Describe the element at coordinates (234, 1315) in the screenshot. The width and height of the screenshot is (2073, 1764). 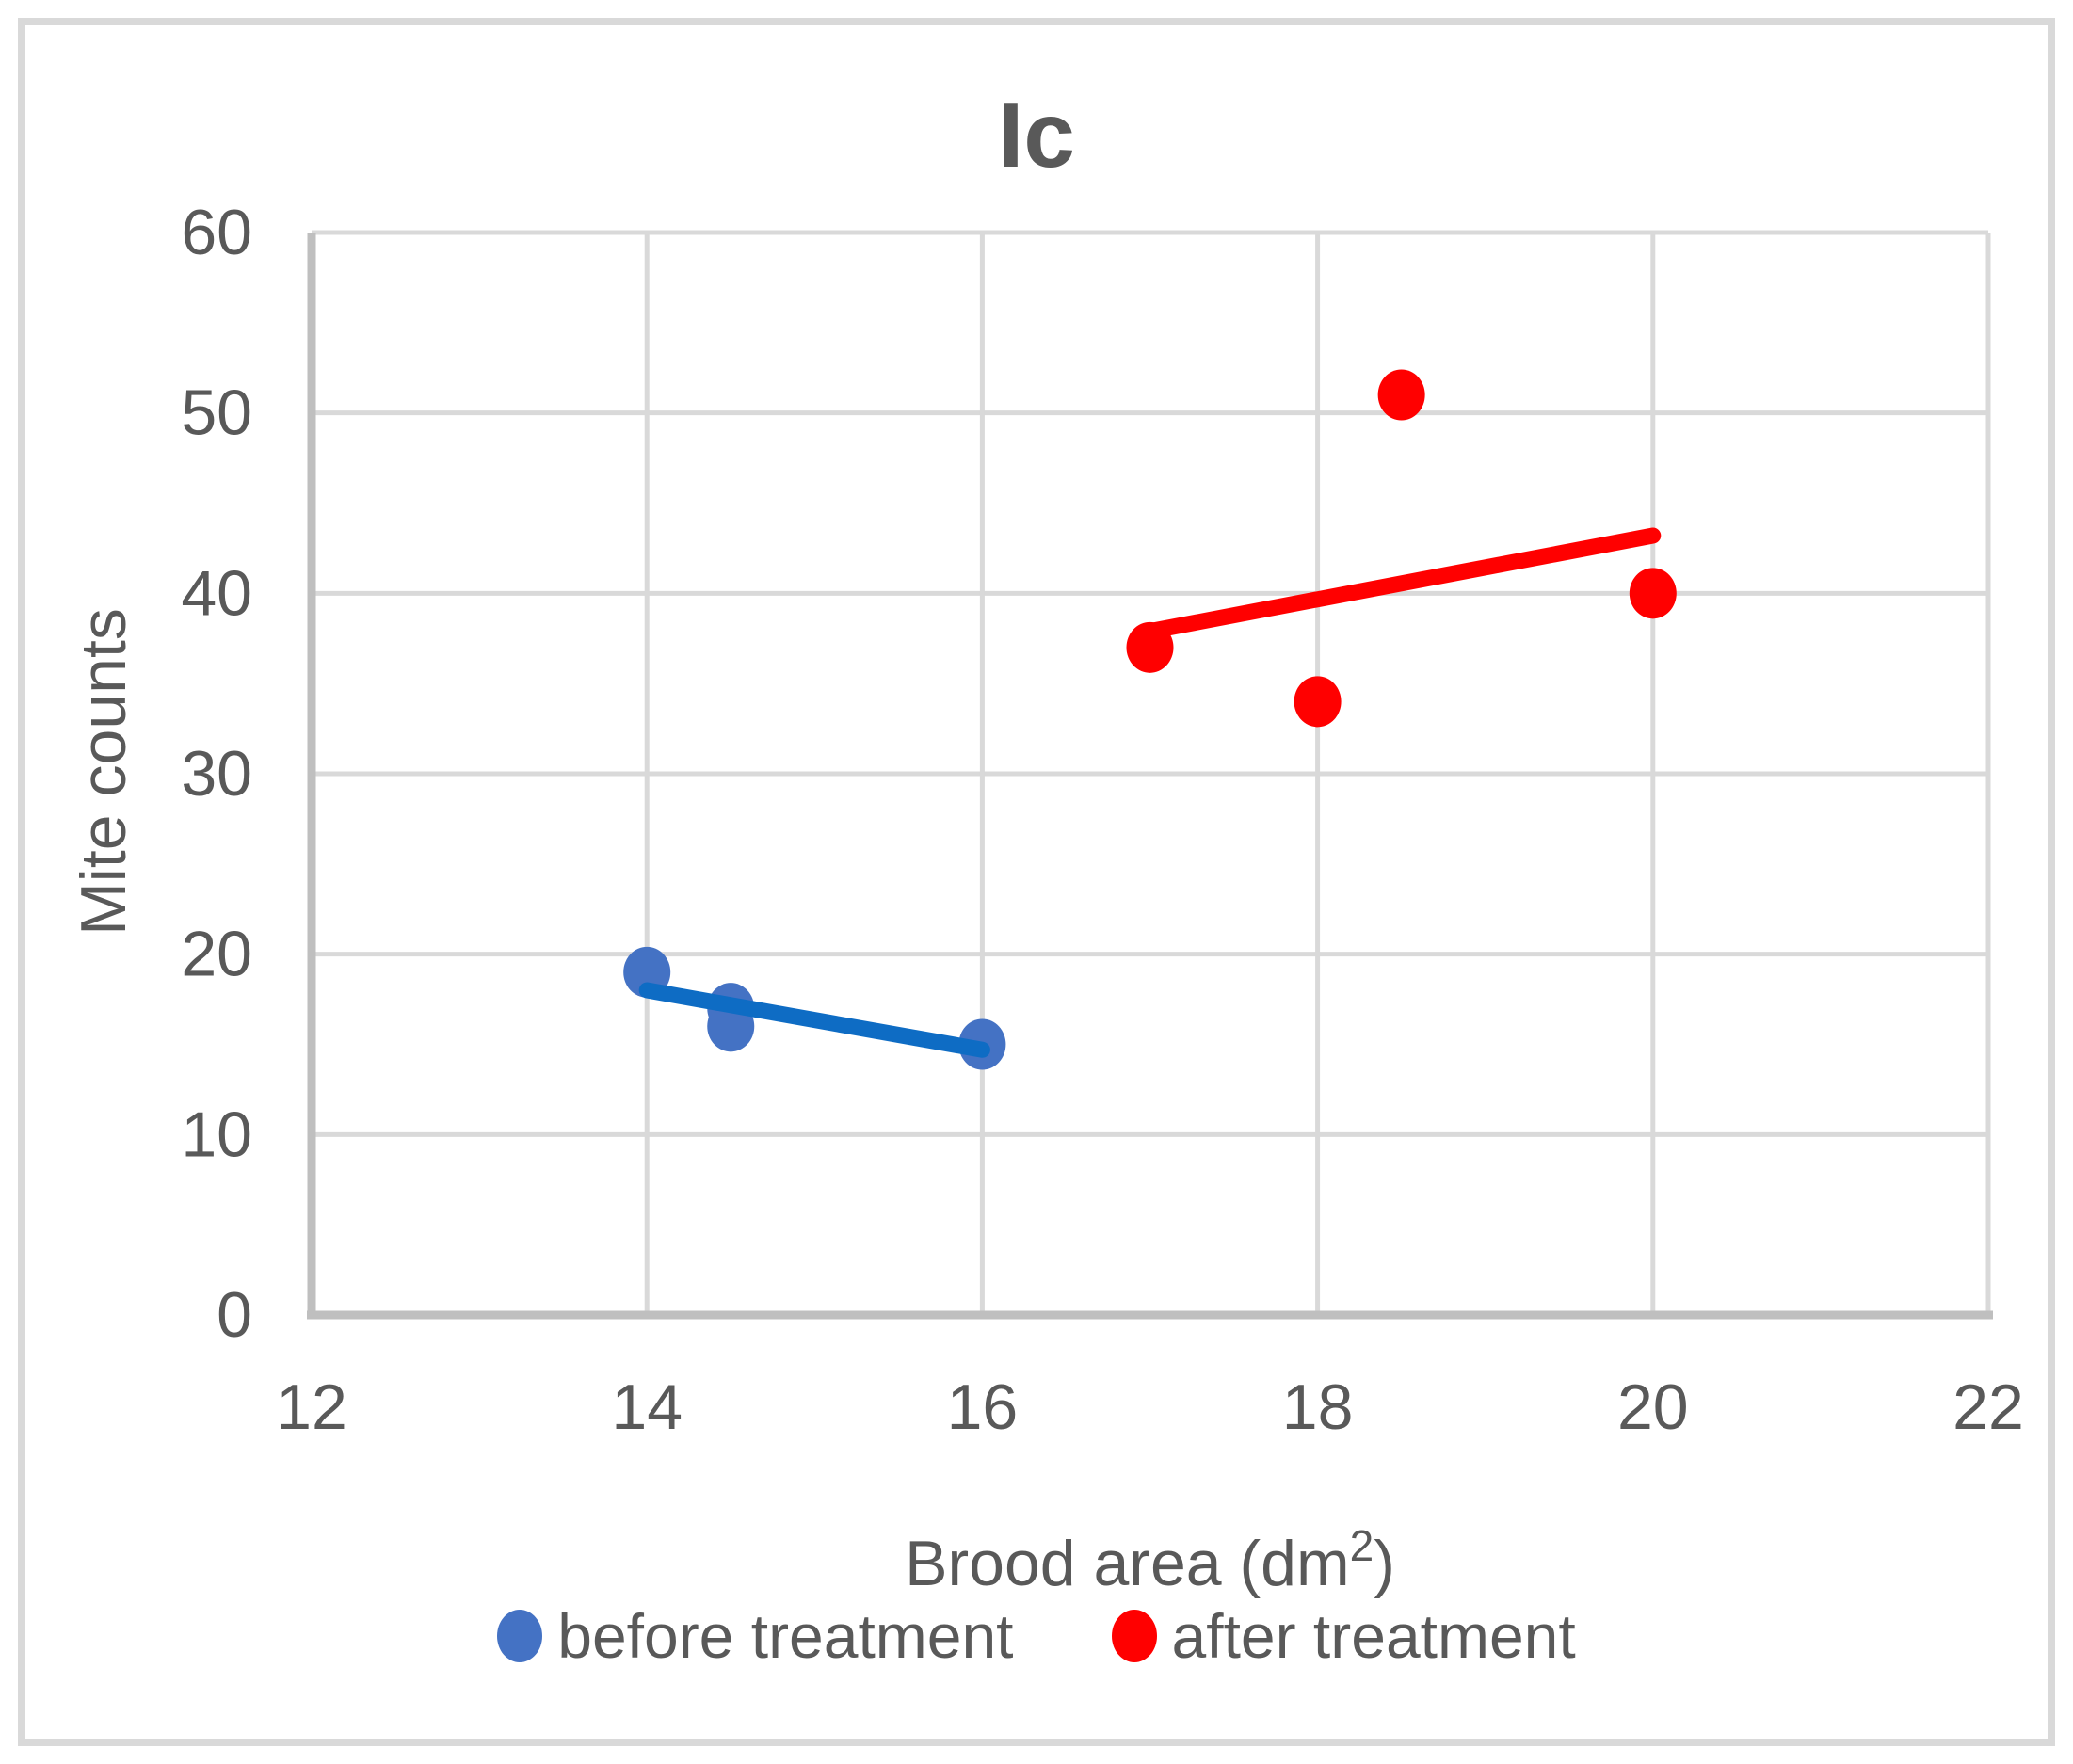
I see `y-tick-label-0: 0` at that location.